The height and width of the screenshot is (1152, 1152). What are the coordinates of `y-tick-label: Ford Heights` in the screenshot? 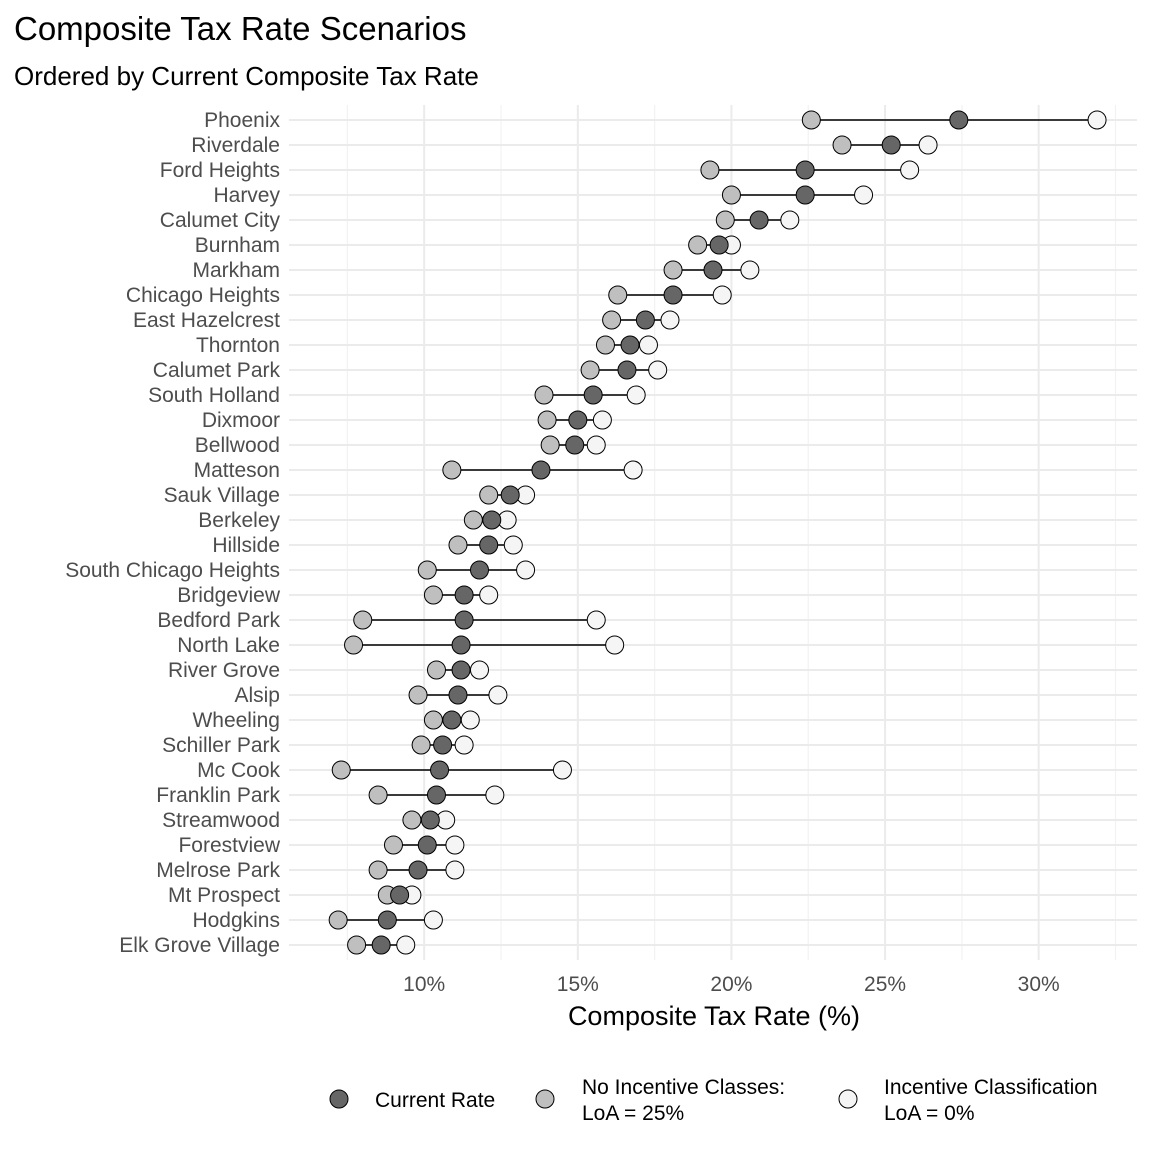 It's located at (220, 170).